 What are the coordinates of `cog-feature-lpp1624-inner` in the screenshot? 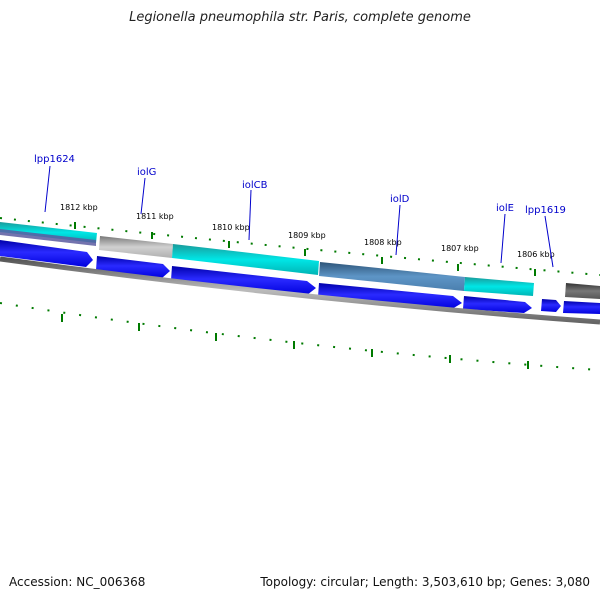 It's located at (48, 237).